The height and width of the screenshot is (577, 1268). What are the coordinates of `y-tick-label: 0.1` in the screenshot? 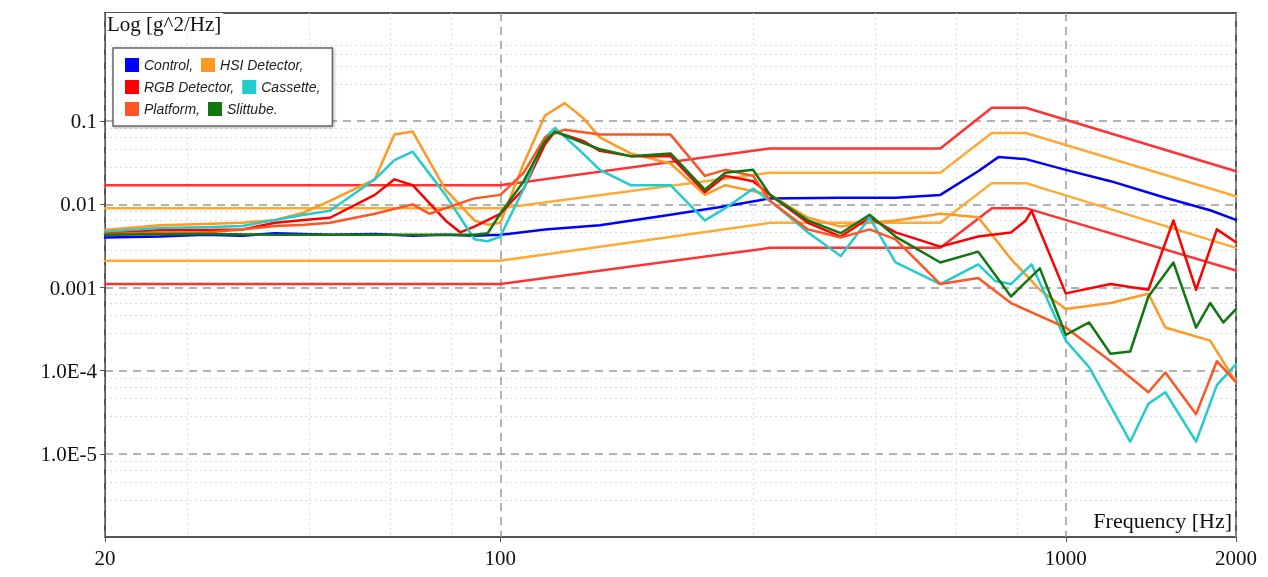 It's located at (83, 121).